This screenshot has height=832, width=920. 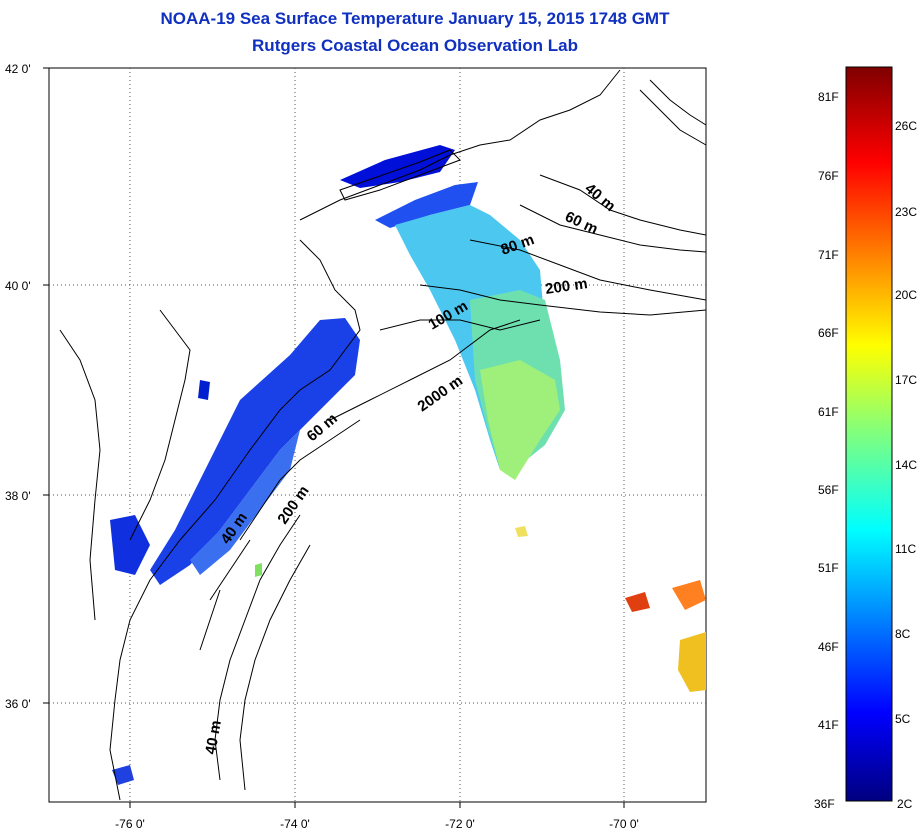 I want to click on sst-patch-nyshelf, so click(x=426, y=205).